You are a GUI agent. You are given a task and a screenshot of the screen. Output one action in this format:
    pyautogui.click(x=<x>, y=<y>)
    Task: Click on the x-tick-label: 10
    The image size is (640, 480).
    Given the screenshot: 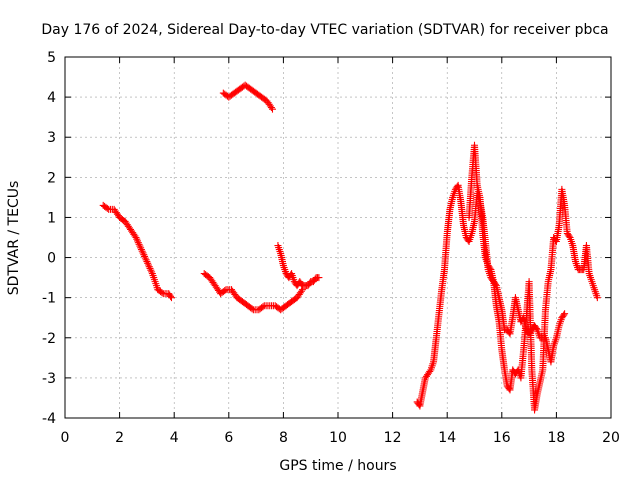 What is the action you would take?
    pyautogui.click(x=338, y=438)
    